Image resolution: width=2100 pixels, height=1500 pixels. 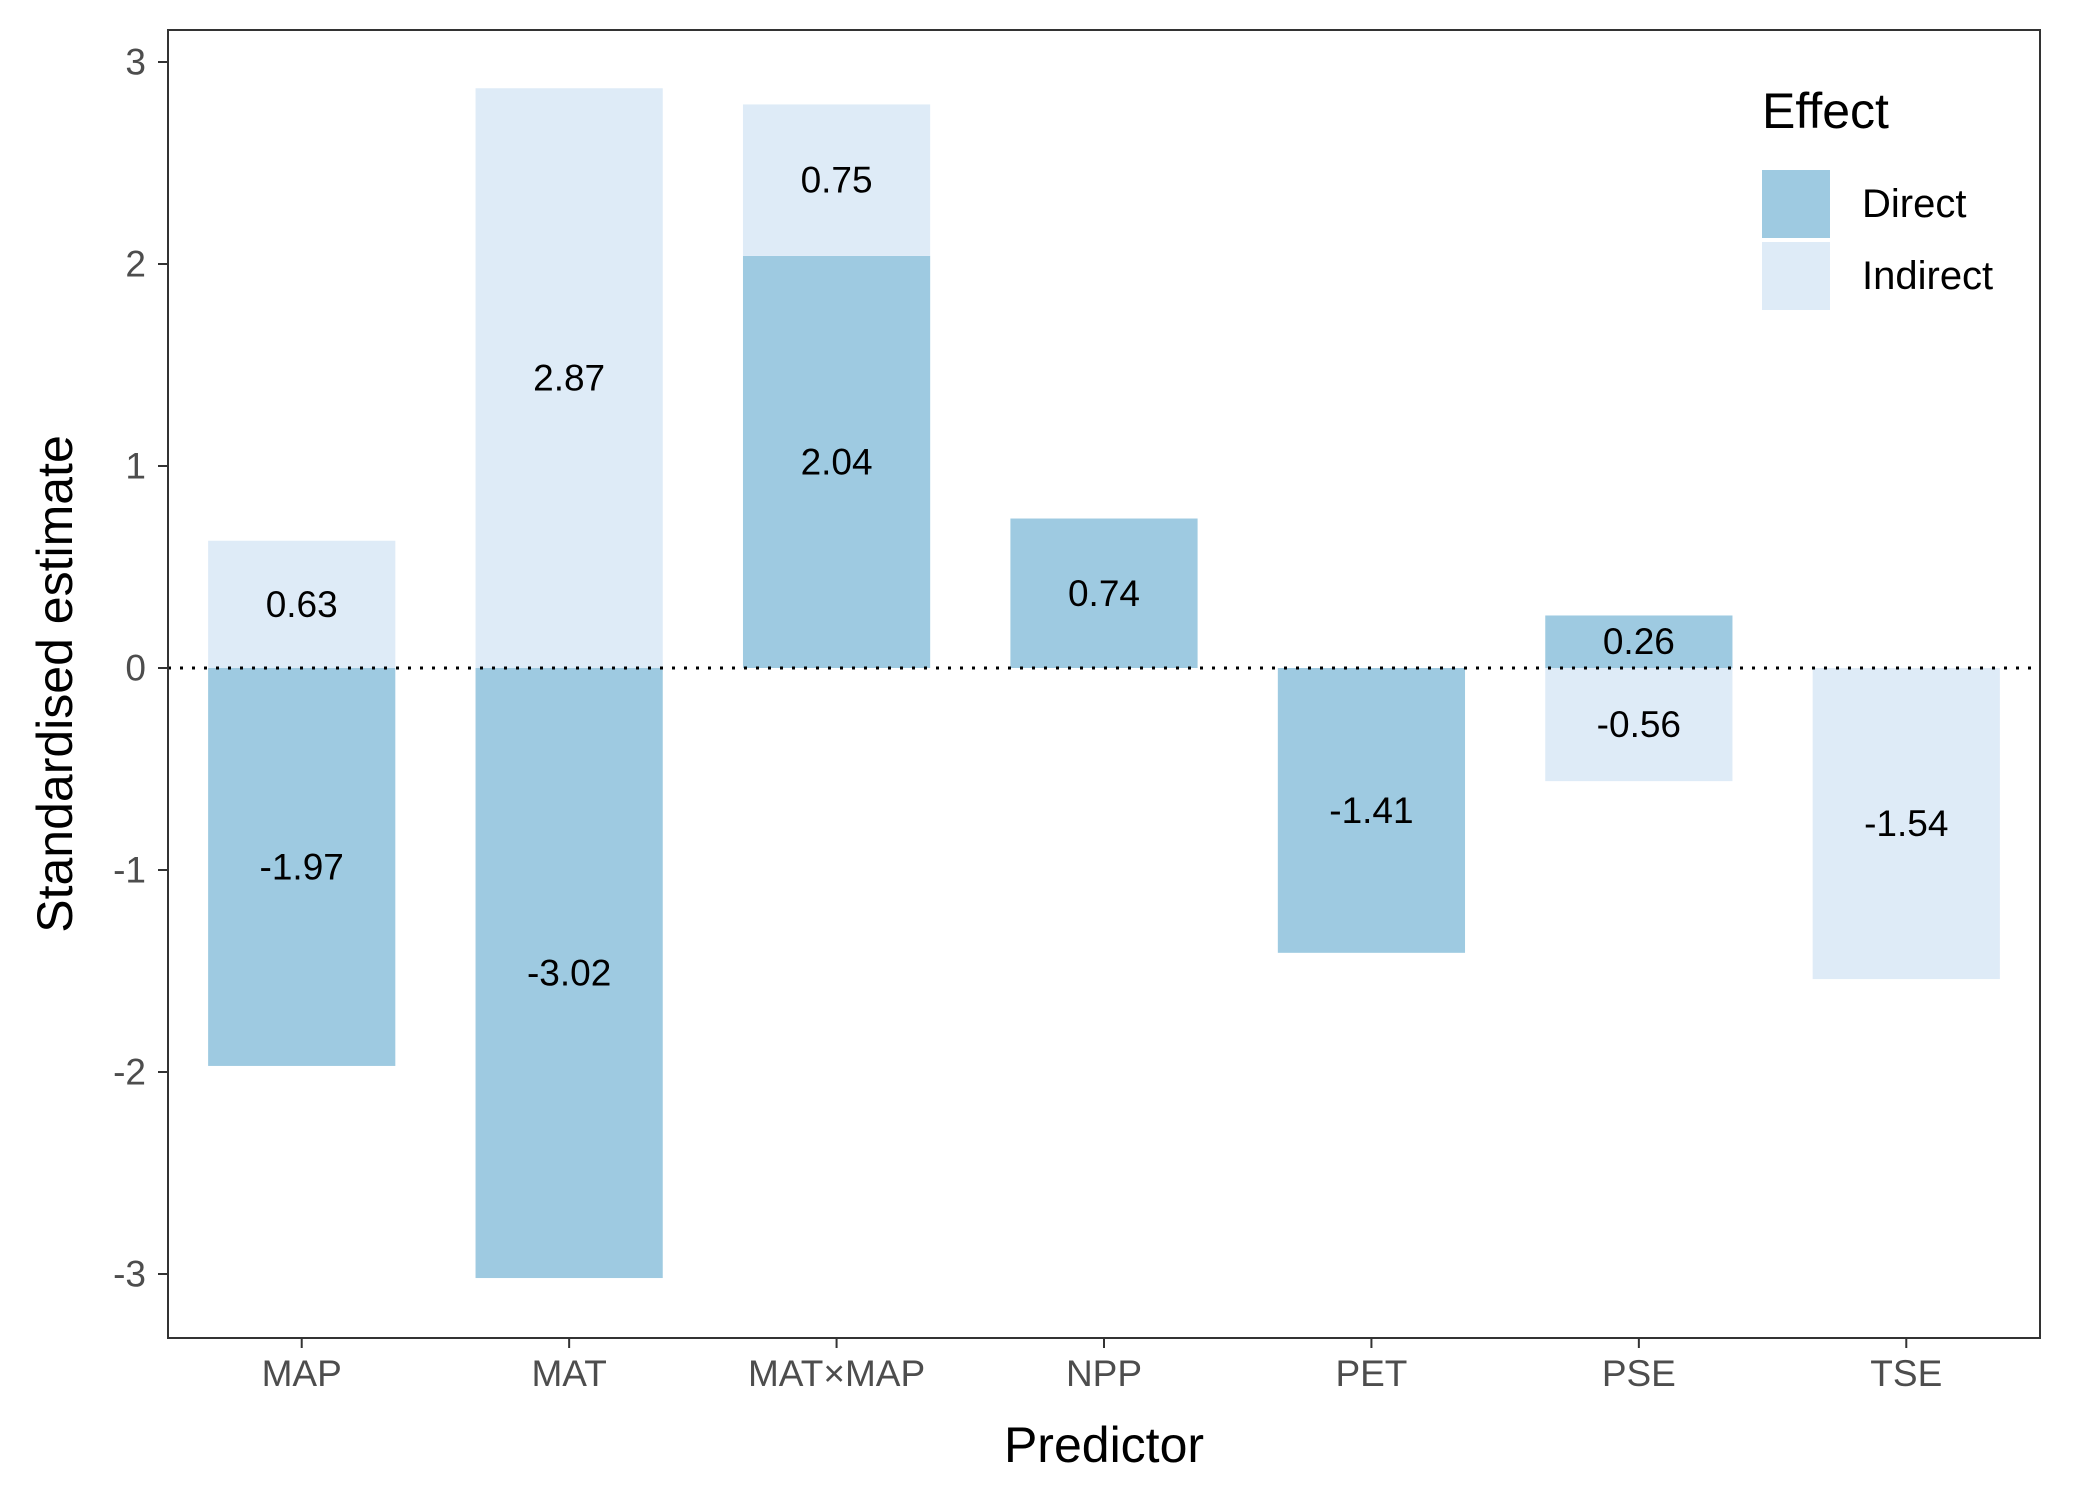 I want to click on bar-label-mat-map-direct: 2.04, so click(x=837, y=461).